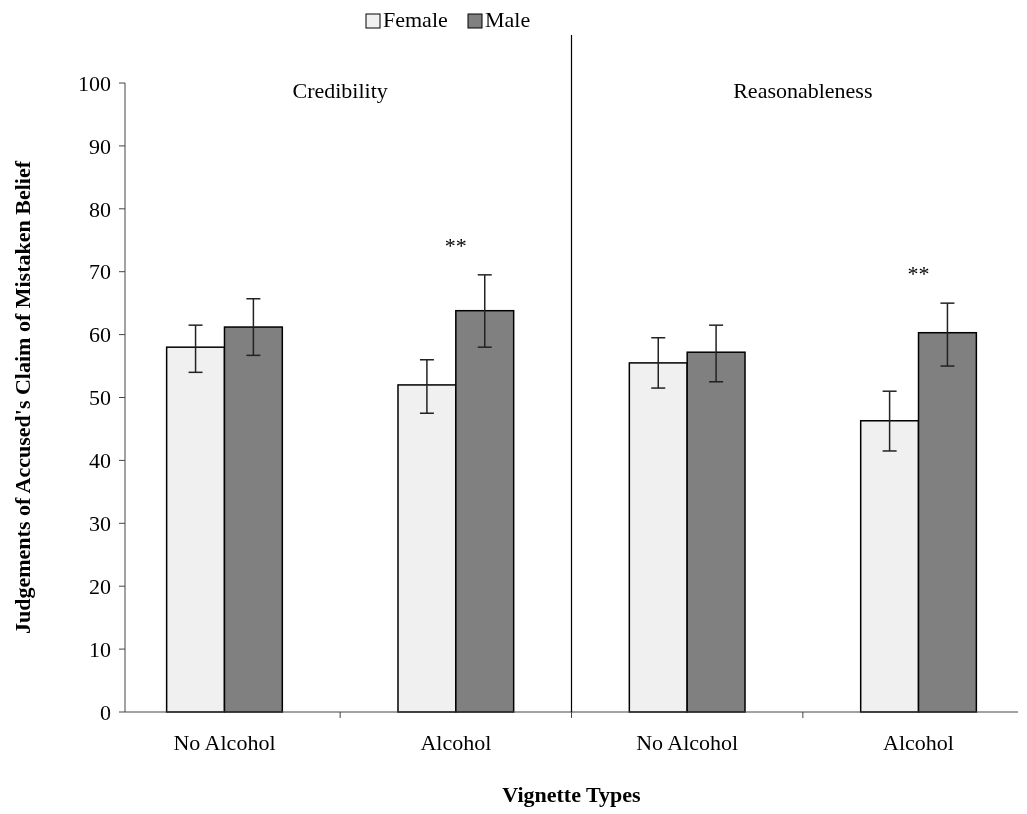 This screenshot has width=1027, height=814. What do you see at coordinates (100, 398) in the screenshot?
I see `y-tick-label: 50` at bounding box center [100, 398].